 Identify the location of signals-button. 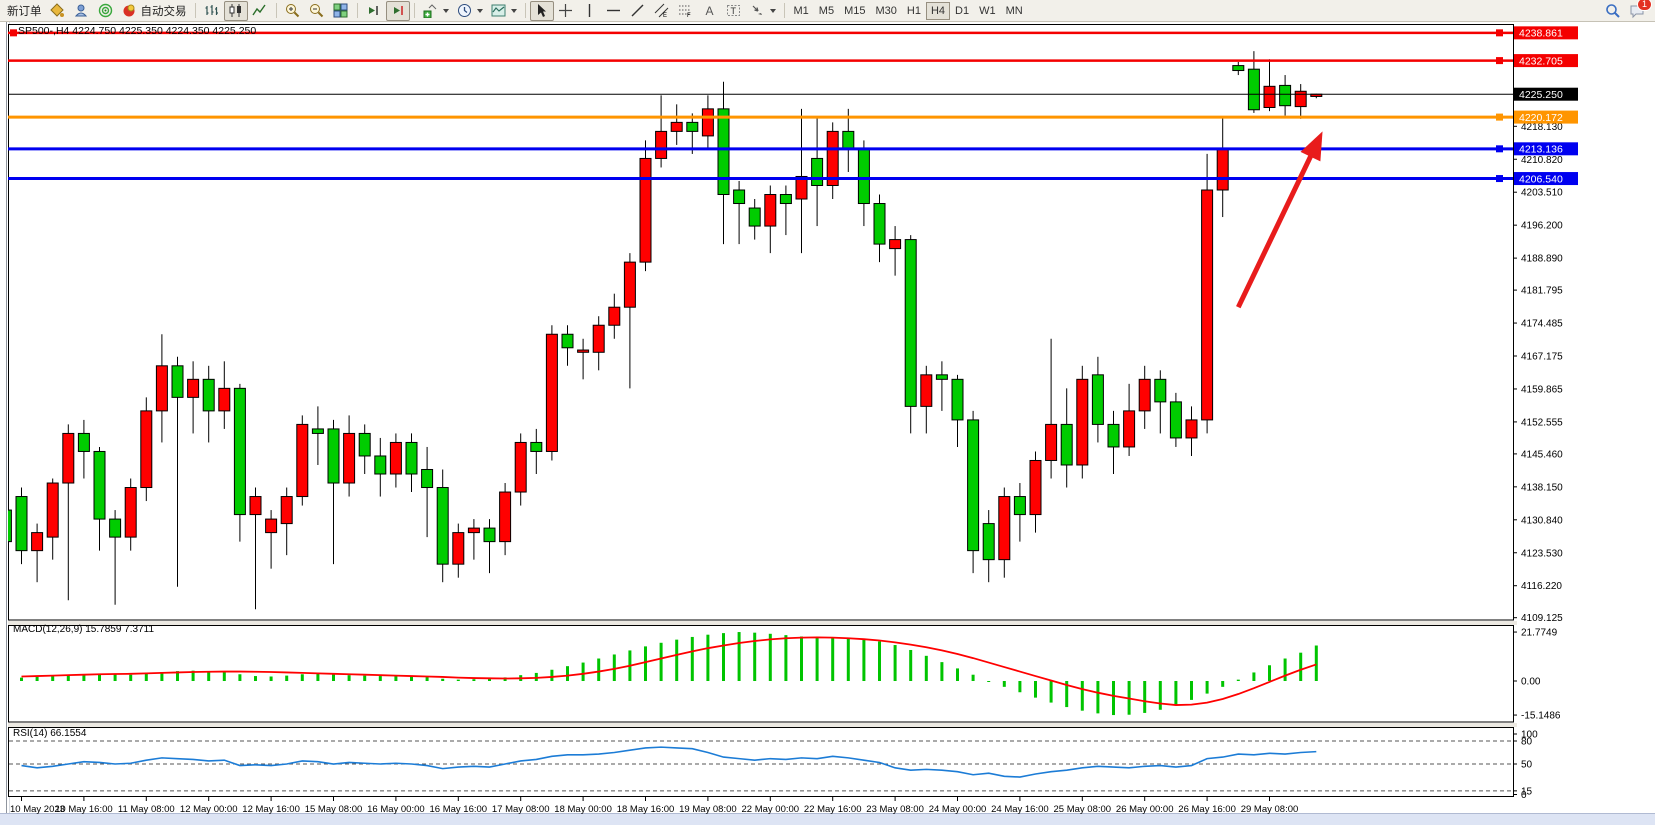
(106, 11).